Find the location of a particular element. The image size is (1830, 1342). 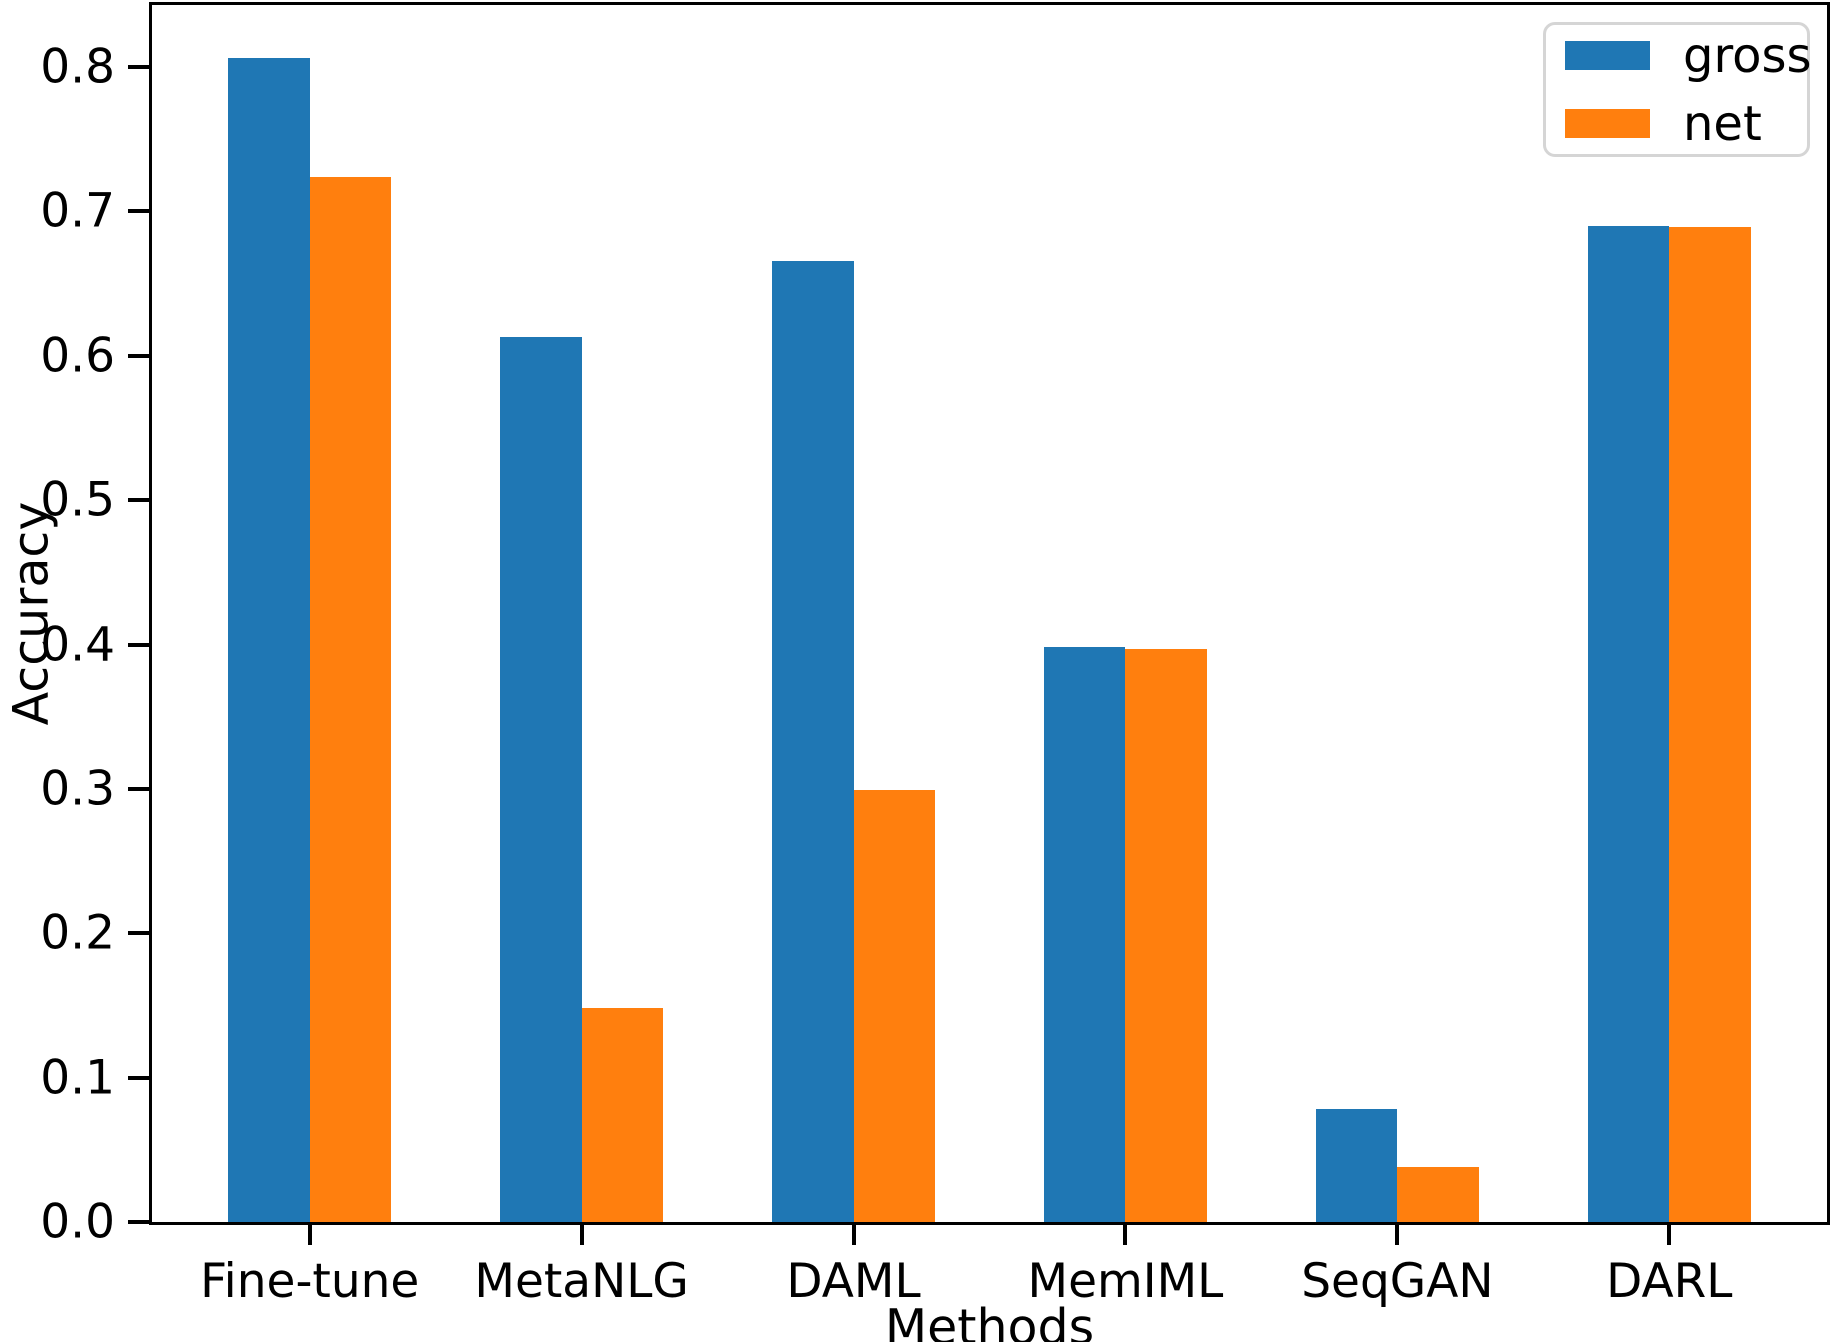

bar-gross-MetaNLG is located at coordinates (541, 779).